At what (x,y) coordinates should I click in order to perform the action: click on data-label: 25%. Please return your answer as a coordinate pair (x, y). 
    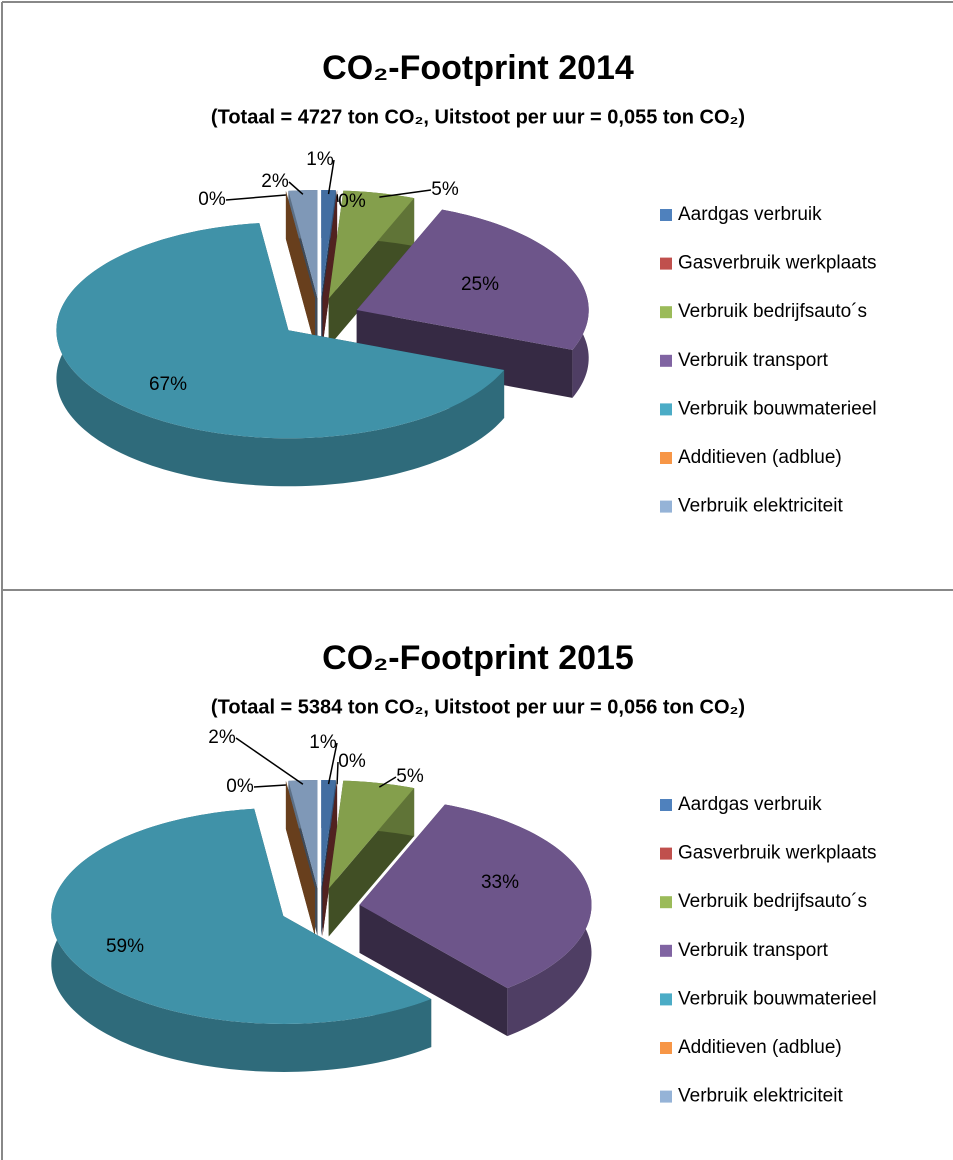
    Looking at the image, I should click on (480, 284).